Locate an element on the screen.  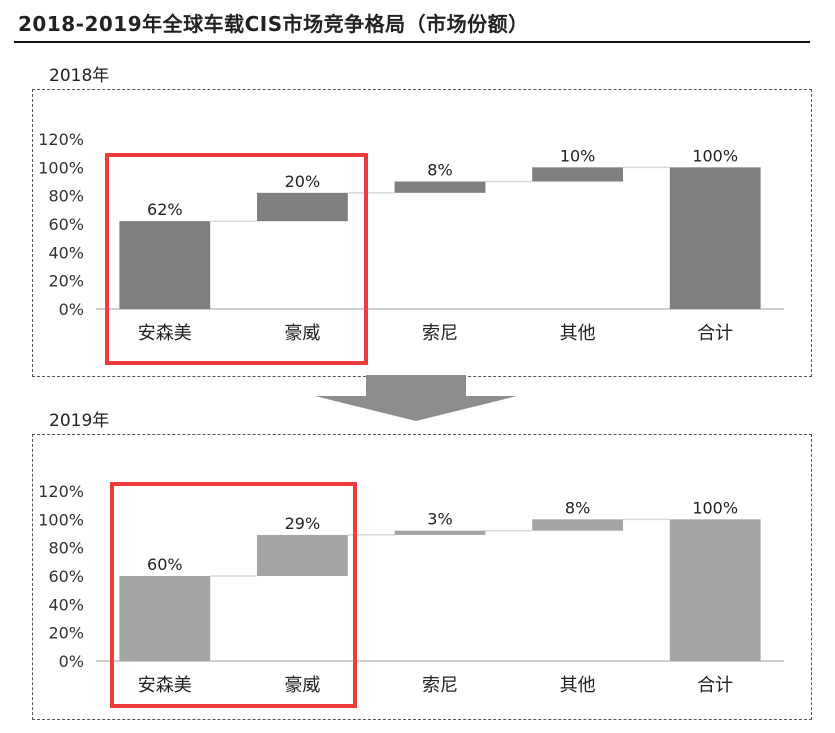
page-title: 2018-2019年全球车载CIS市场竞争格局（市场份额） is located at coordinates (273, 24).